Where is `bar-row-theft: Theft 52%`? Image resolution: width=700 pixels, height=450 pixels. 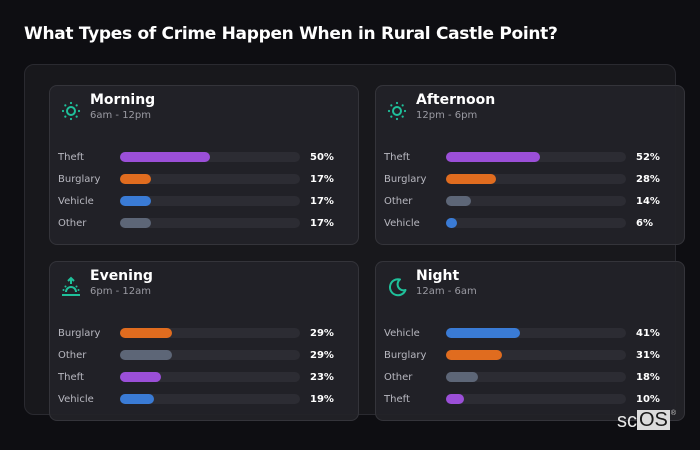 bar-row-theft: Theft 52% is located at coordinates (531, 157).